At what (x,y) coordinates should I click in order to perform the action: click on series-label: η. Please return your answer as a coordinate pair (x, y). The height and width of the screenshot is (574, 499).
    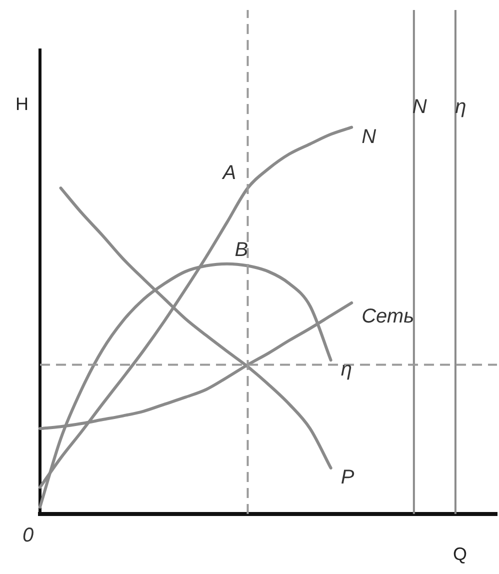
    Looking at the image, I should click on (346, 369).